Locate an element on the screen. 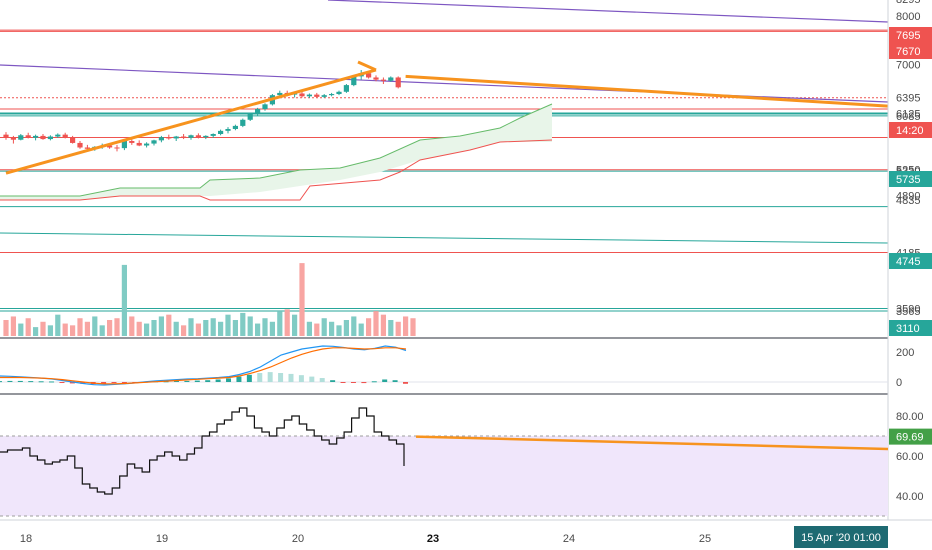  descending-support-line is located at coordinates (444, 238).